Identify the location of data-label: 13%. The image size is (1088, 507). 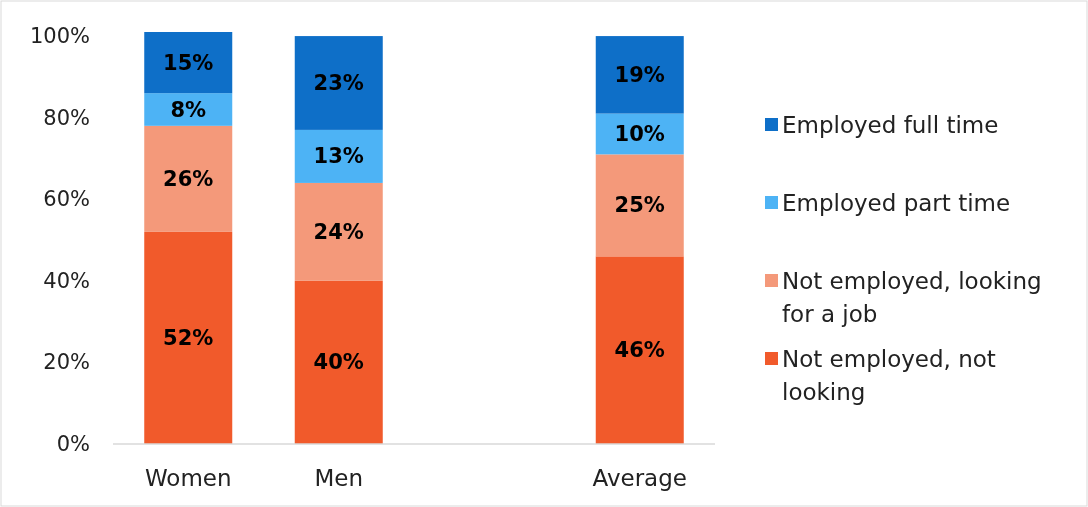
(338, 156).